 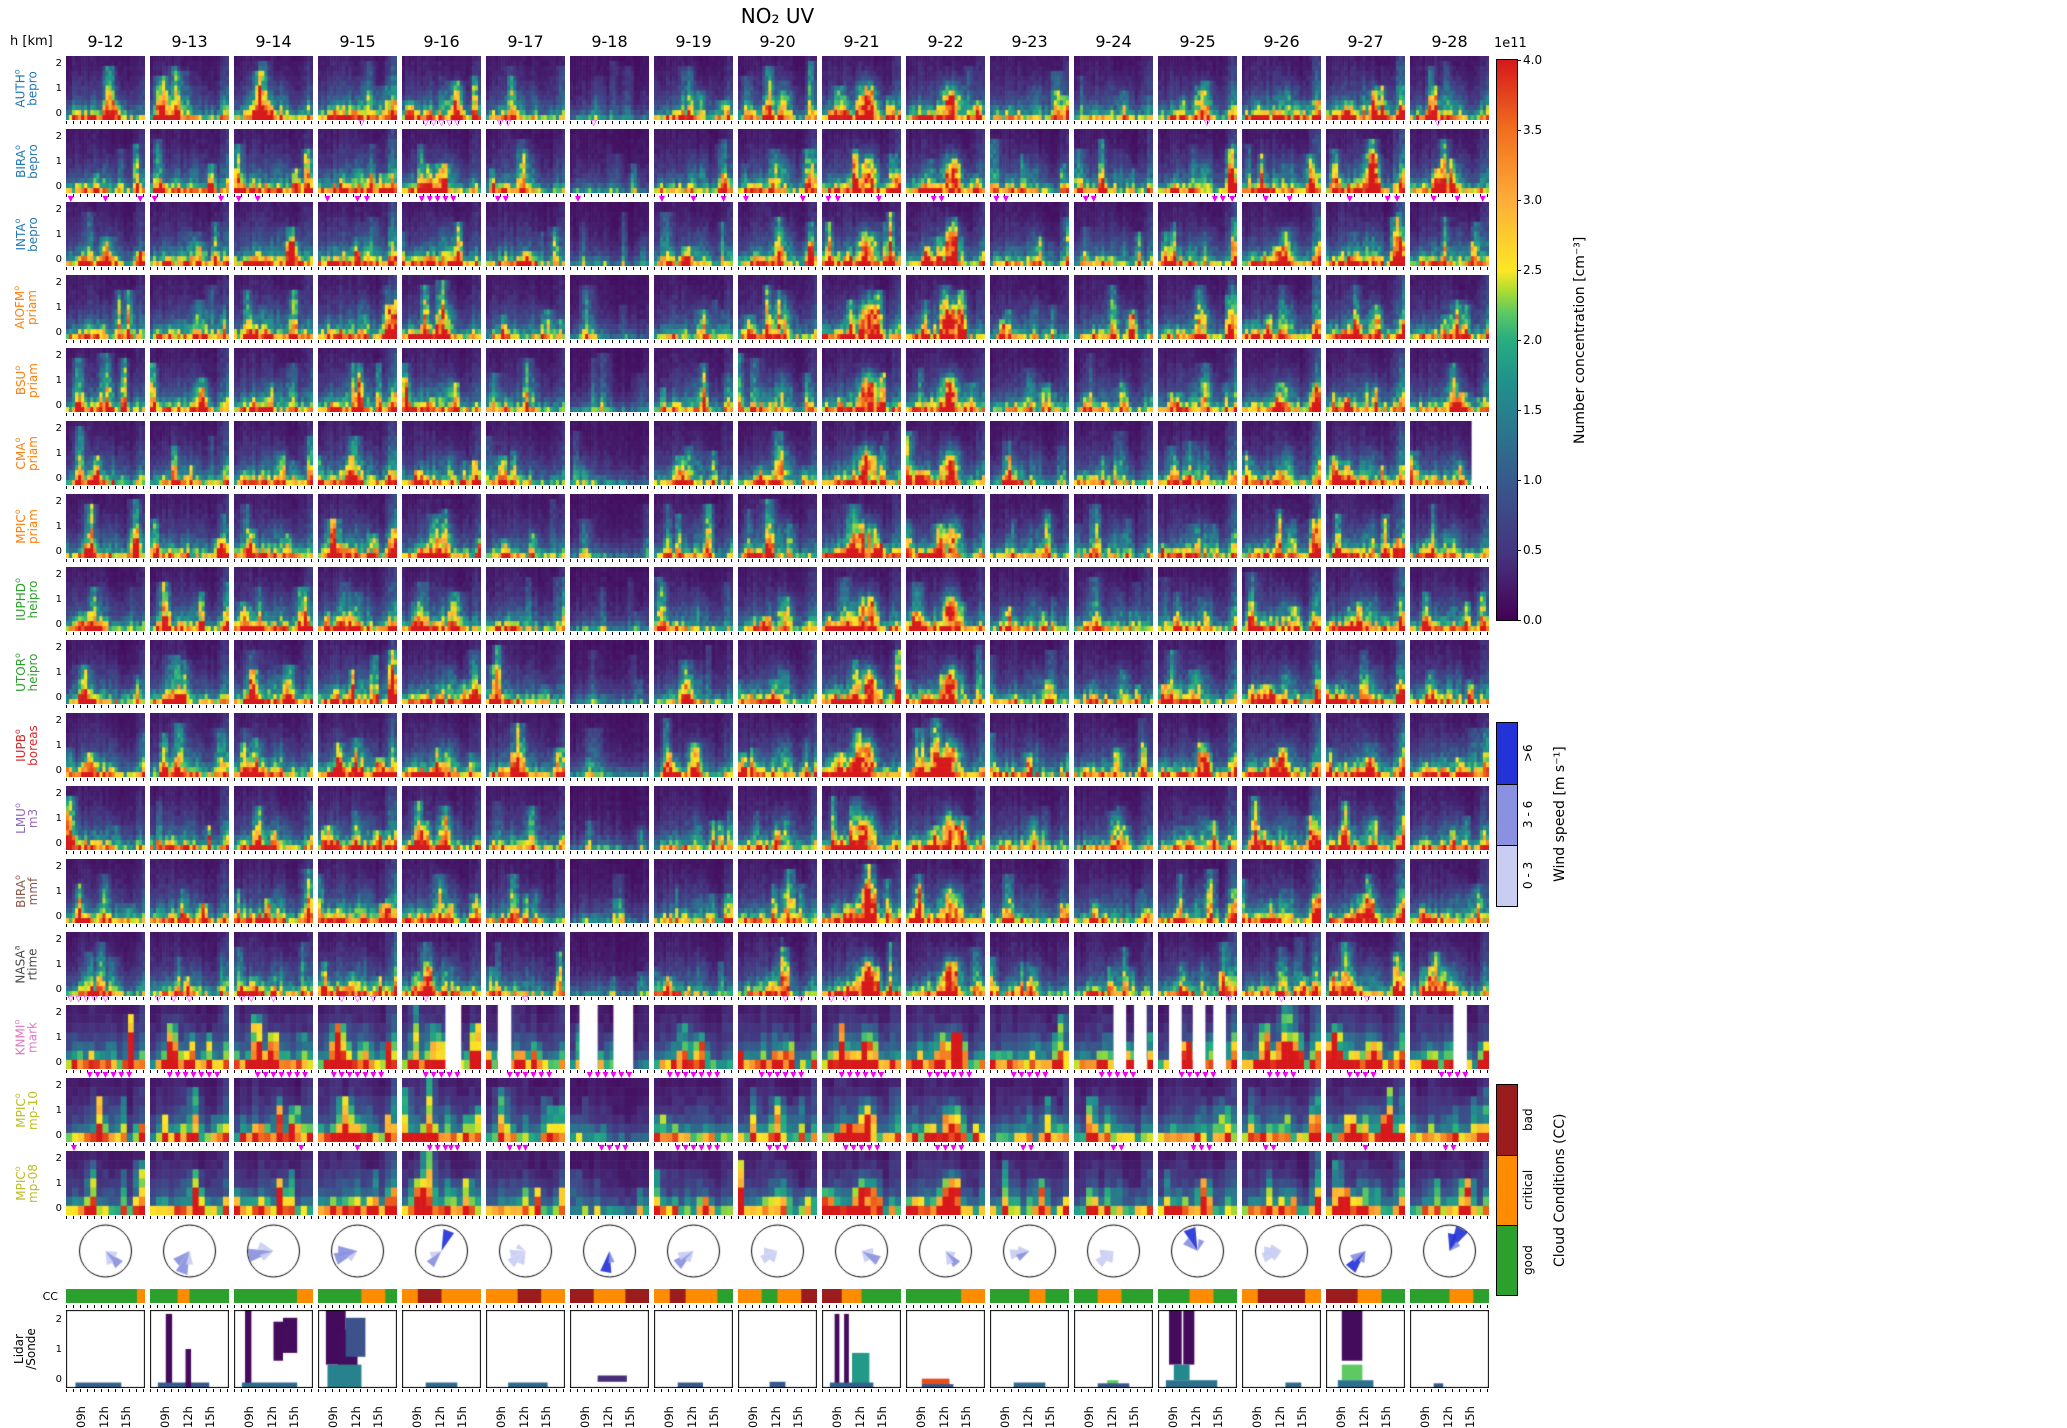 I want to click on h-axis-label: h [km], so click(x=31, y=41).